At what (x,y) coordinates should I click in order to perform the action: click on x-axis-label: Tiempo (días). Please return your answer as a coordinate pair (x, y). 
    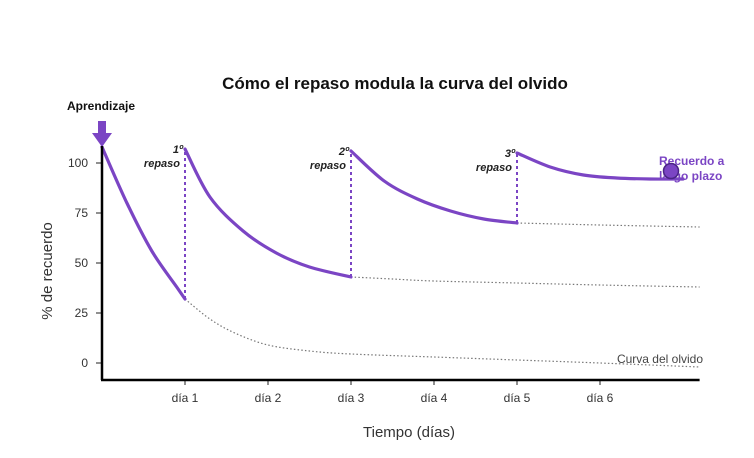
    Looking at the image, I should click on (409, 432).